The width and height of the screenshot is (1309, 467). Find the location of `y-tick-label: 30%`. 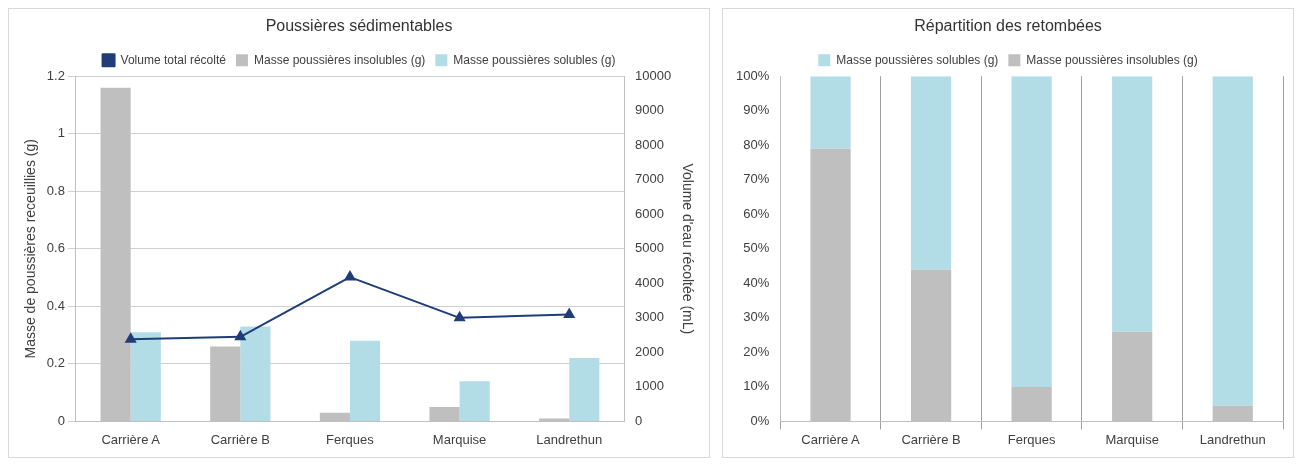

y-tick-label: 30% is located at coordinates (756, 317).